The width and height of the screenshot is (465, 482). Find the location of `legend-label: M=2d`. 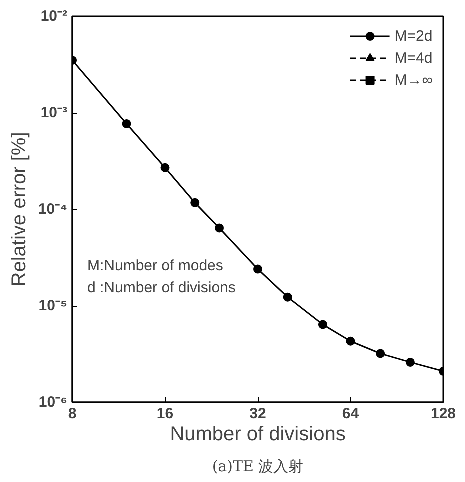

legend-label: M=2d is located at coordinates (413, 36).